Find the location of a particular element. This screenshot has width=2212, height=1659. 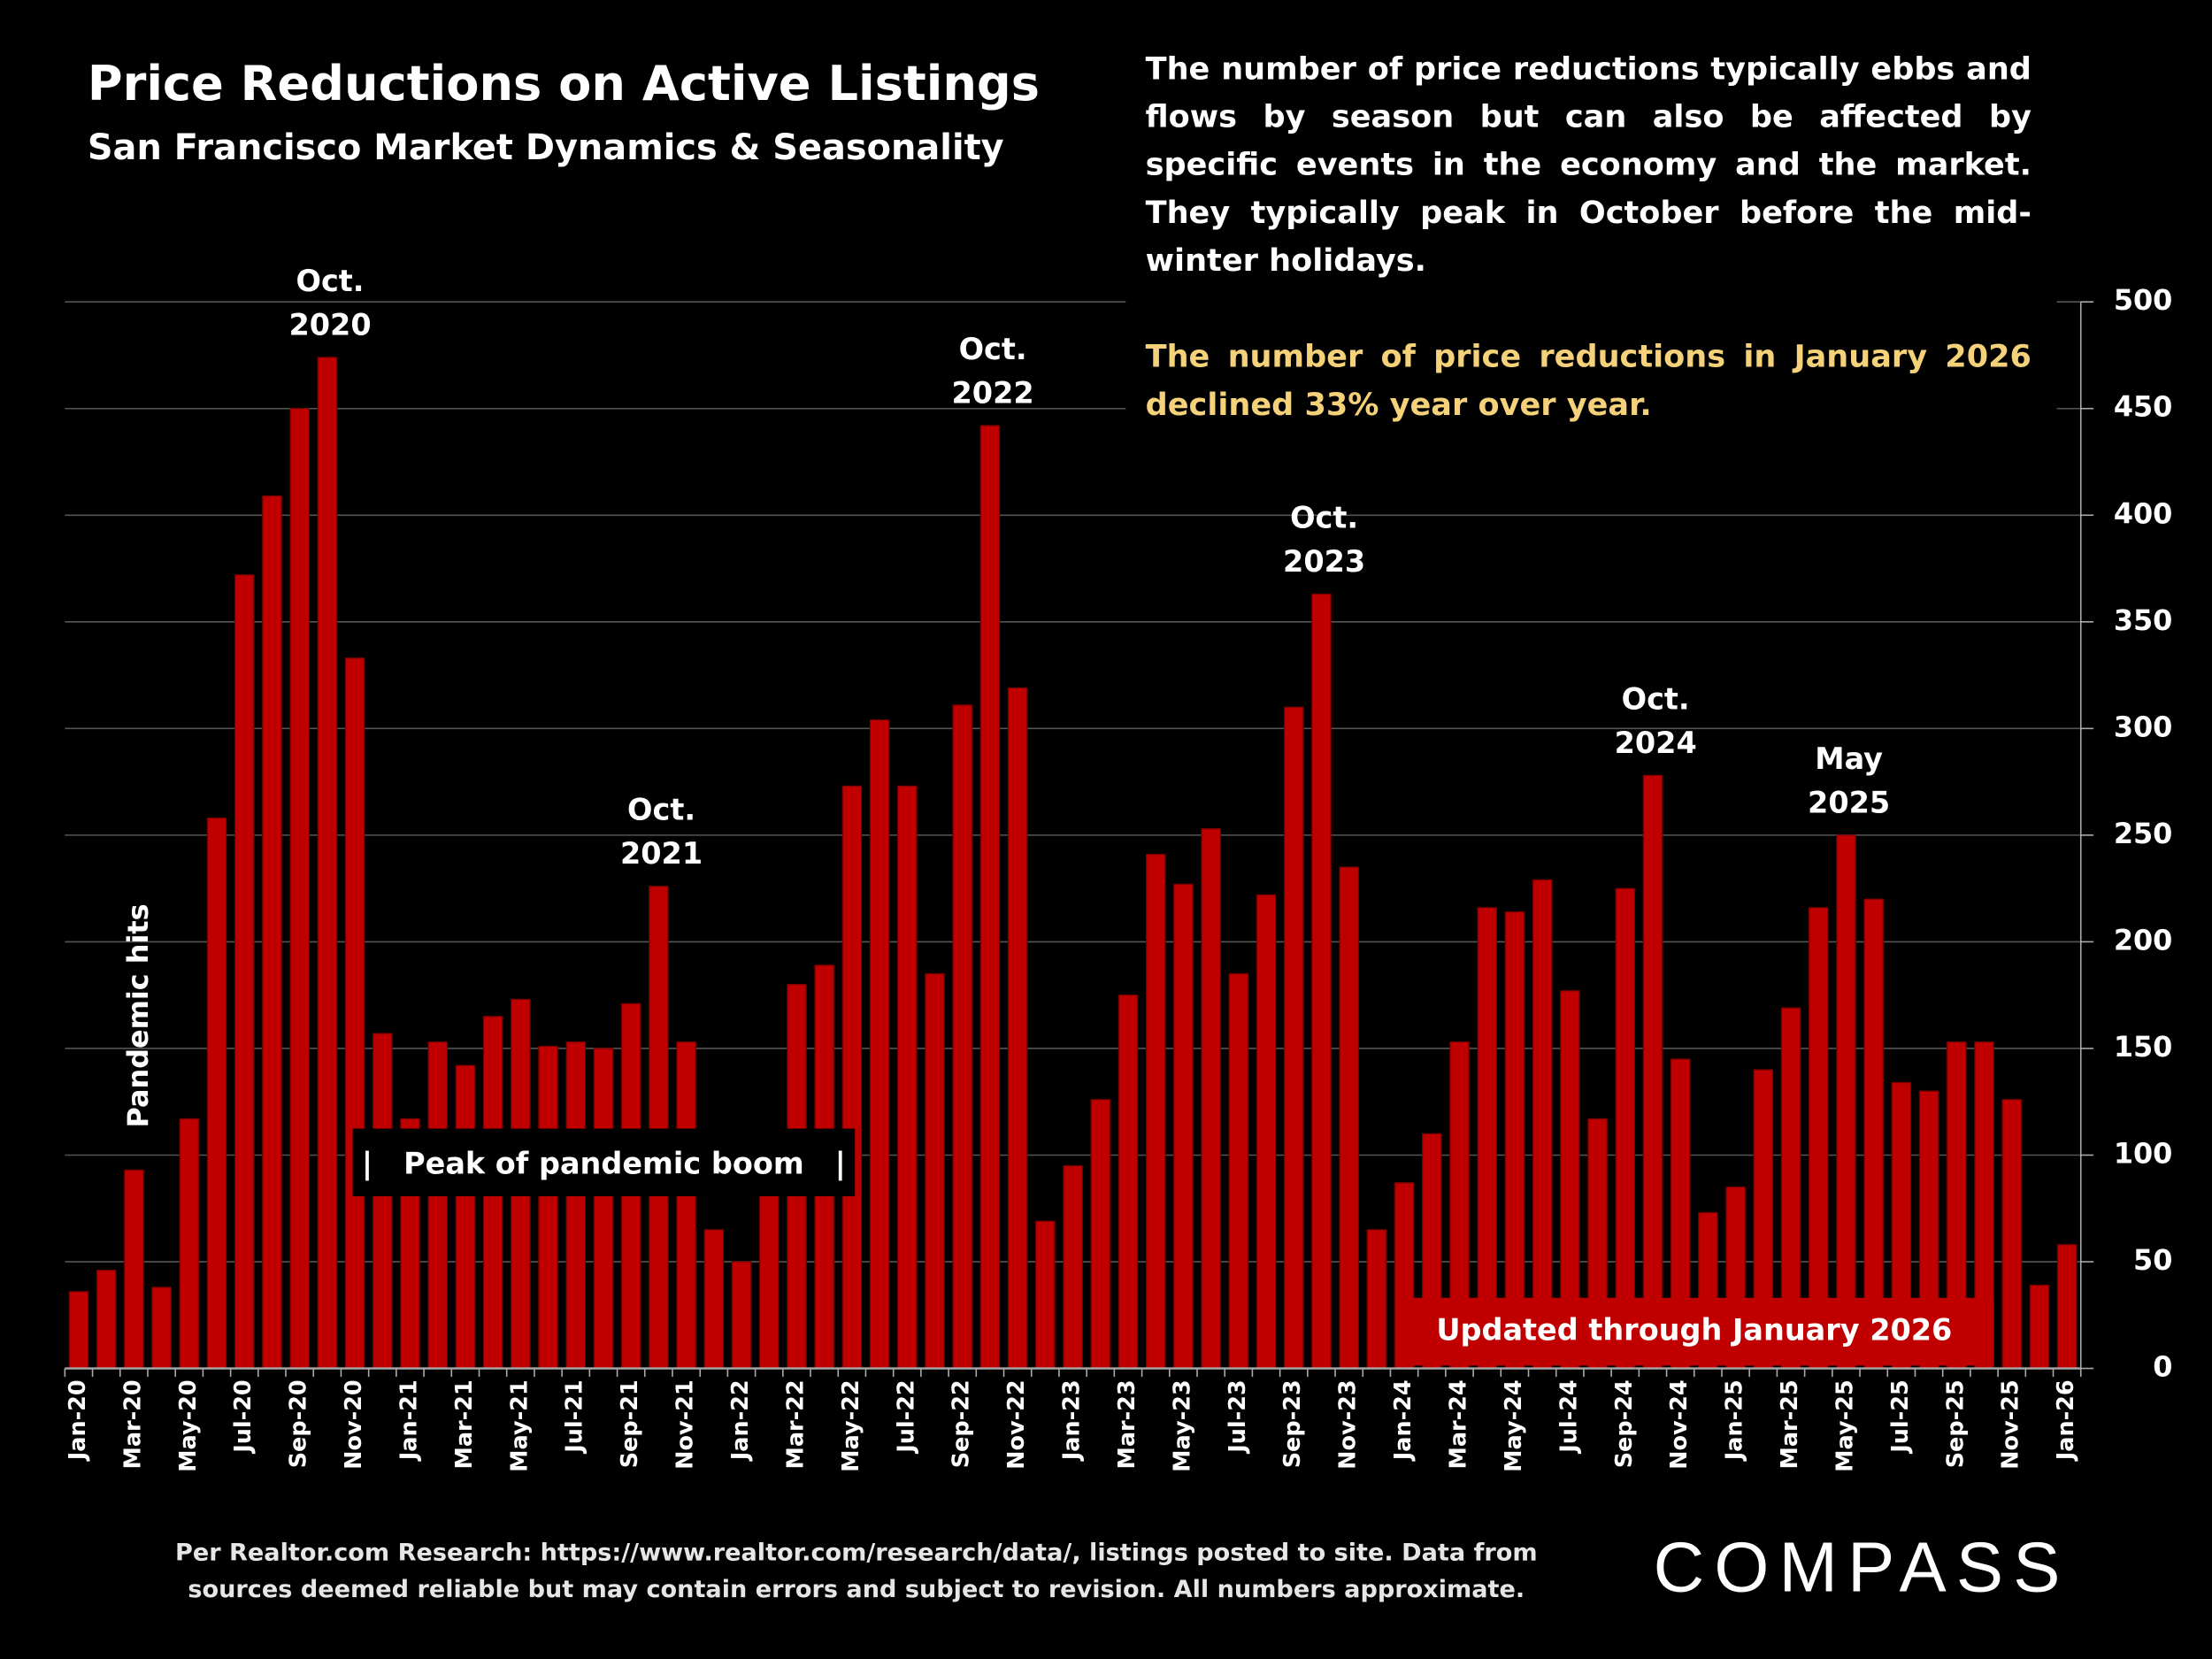

y-tick-label: 250 is located at coordinates (2144, 834).